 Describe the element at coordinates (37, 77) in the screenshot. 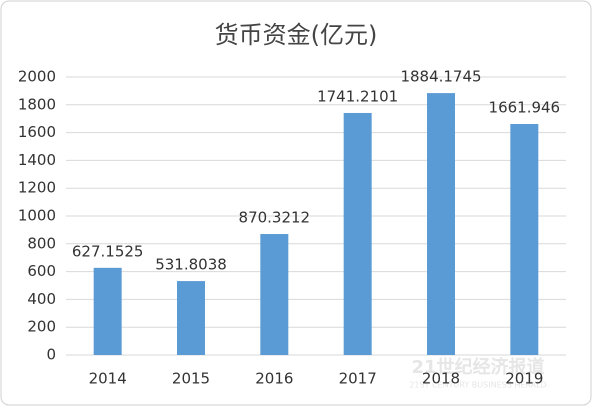

I see `y-tick-label: 2000` at that location.